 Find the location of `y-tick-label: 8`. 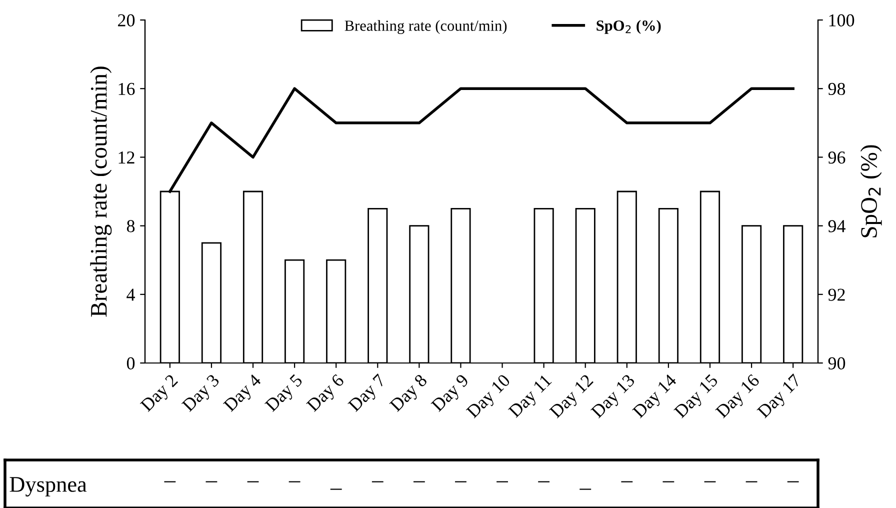

y-tick-label: 8 is located at coordinates (130, 226).